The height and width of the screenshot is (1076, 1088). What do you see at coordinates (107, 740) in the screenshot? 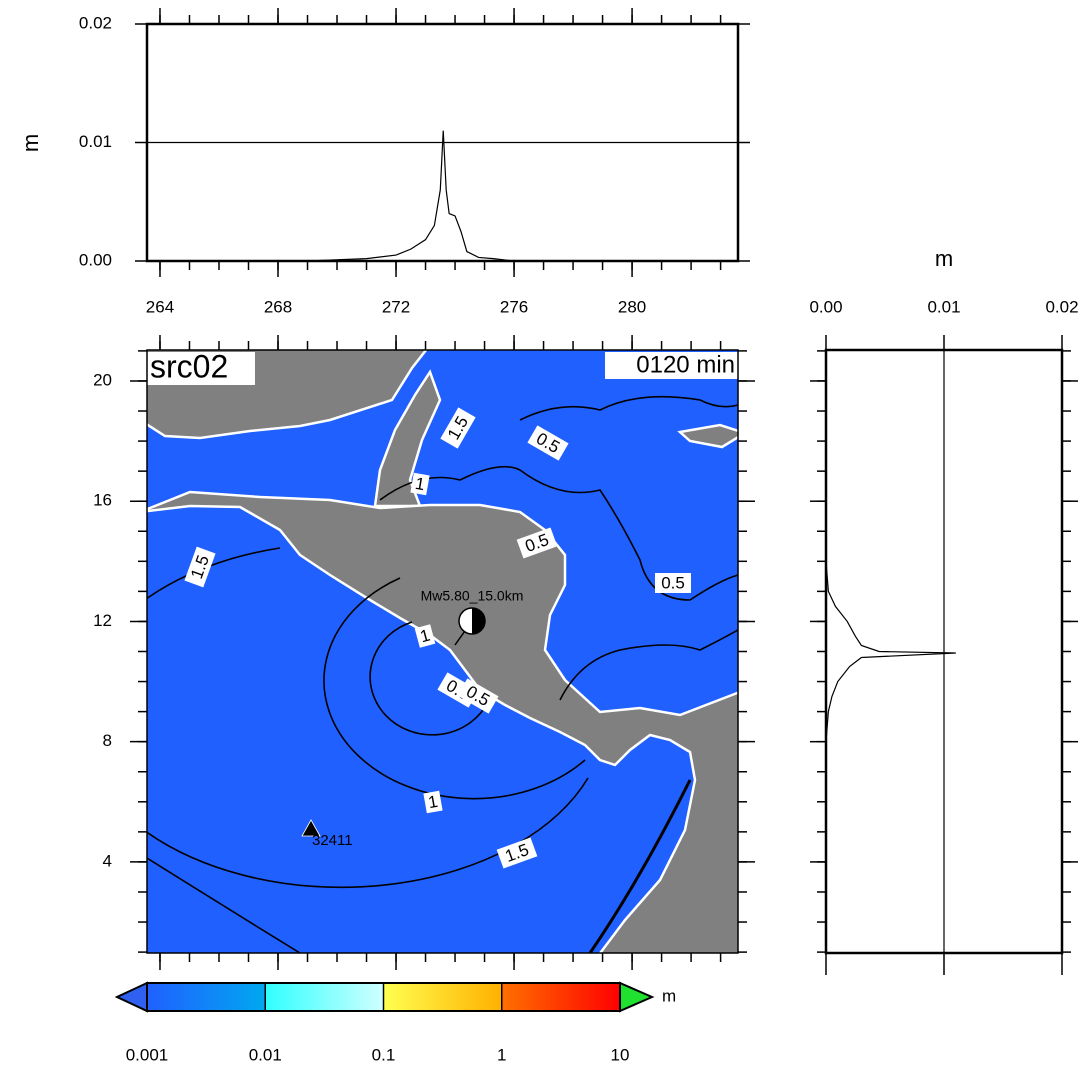
I see `y-tick-label: 8` at bounding box center [107, 740].